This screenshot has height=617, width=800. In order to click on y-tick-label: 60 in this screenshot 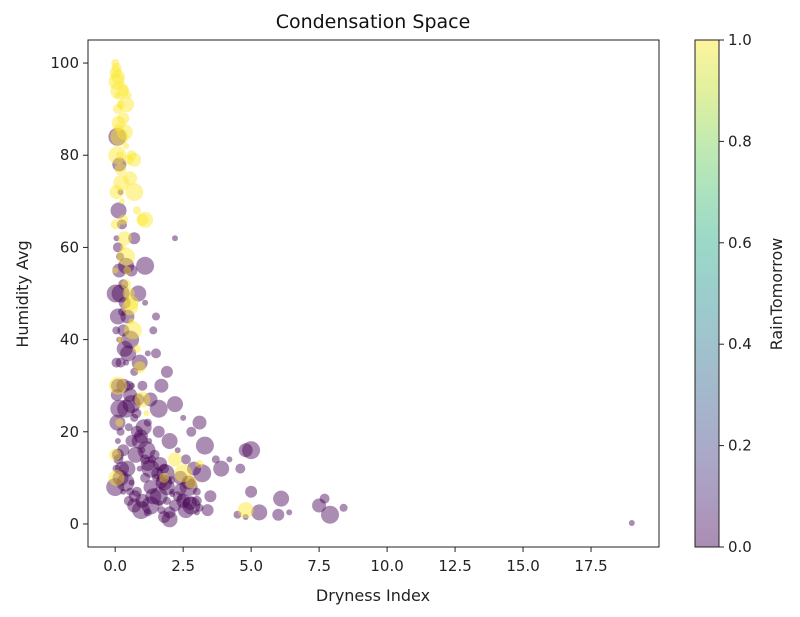, I will do `click(69, 247)`.